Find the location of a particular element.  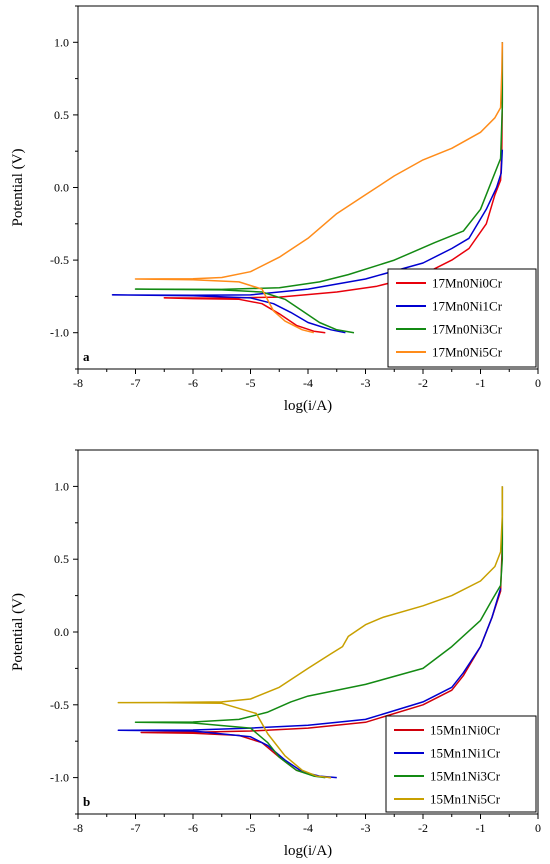

legend-label: 15Mn1Ni0Cr is located at coordinates (465, 730).